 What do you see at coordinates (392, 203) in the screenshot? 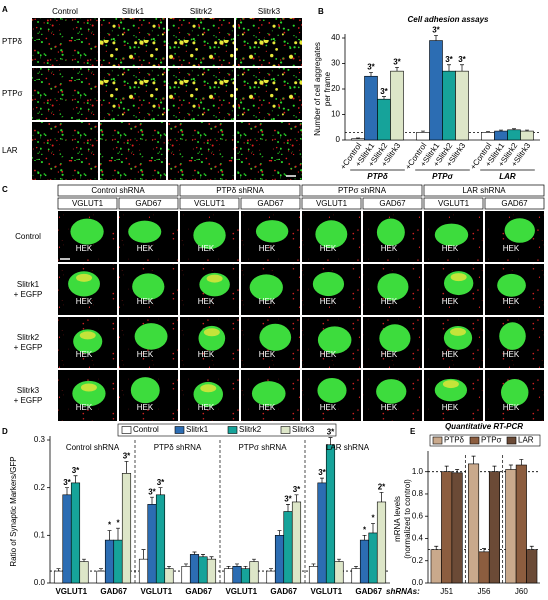
I see `marker-header: GAD67` at bounding box center [392, 203].